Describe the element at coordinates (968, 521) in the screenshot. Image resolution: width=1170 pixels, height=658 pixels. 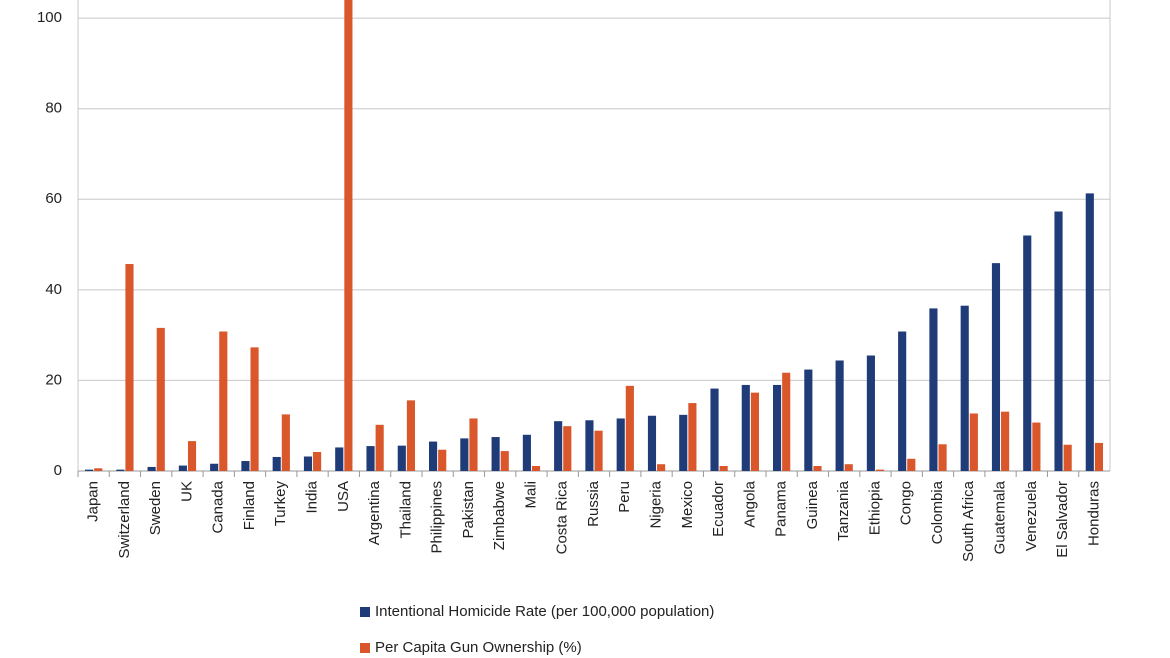
I see `x-tick-label: South Africa` at that location.